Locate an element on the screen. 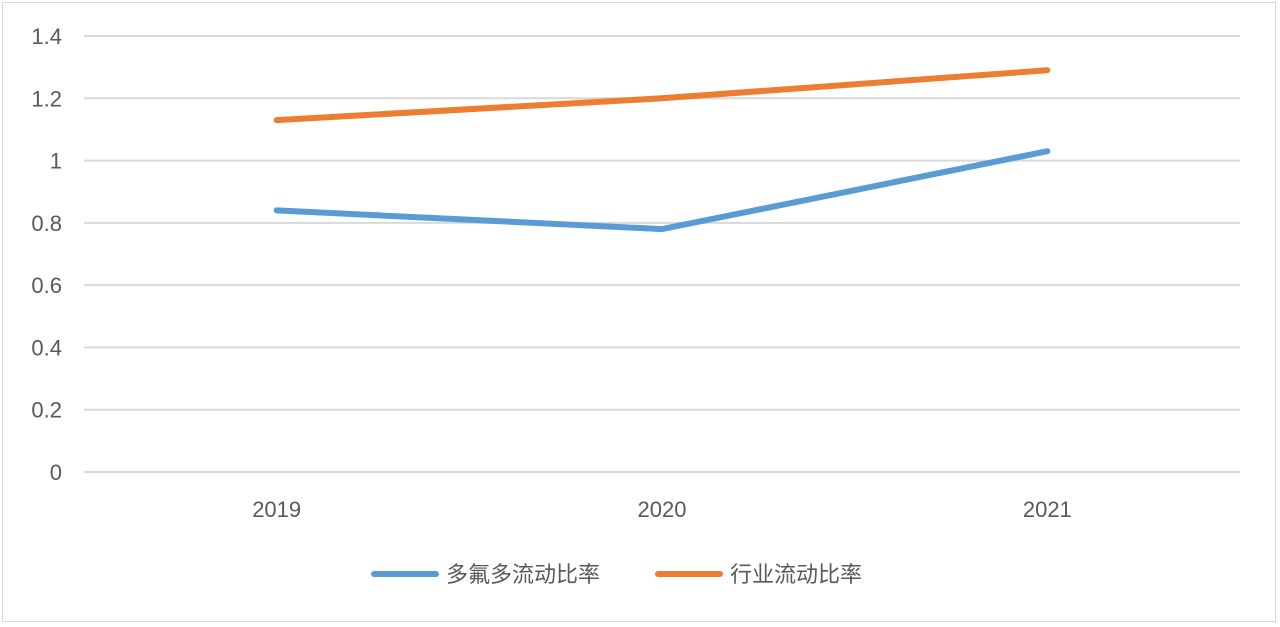 This screenshot has height=627, width=1280. x-axis-tick-labels: 2019 2020 2021 is located at coordinates (662, 509).